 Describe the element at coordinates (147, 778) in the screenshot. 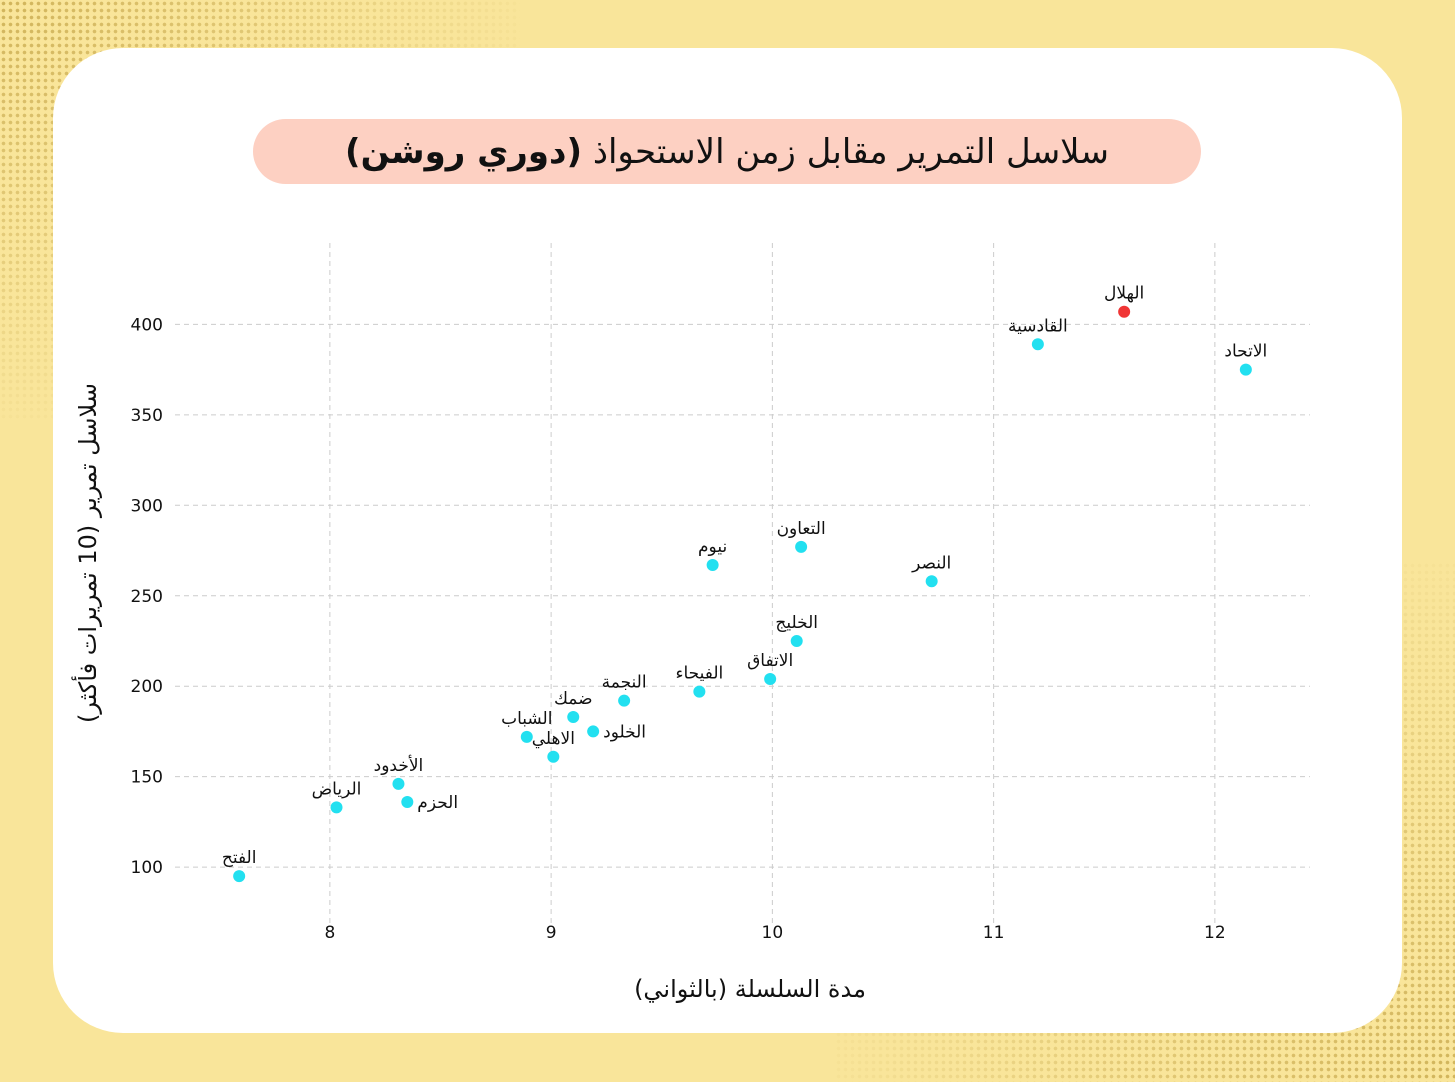

I see `y-tick-label: 150` at that location.